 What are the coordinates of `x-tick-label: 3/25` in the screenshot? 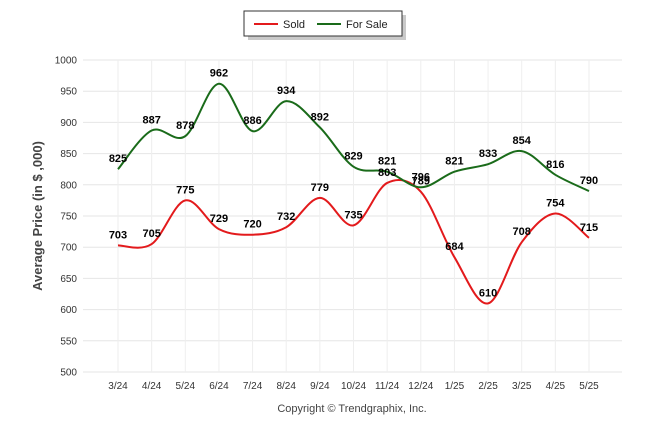 It's located at (522, 386).